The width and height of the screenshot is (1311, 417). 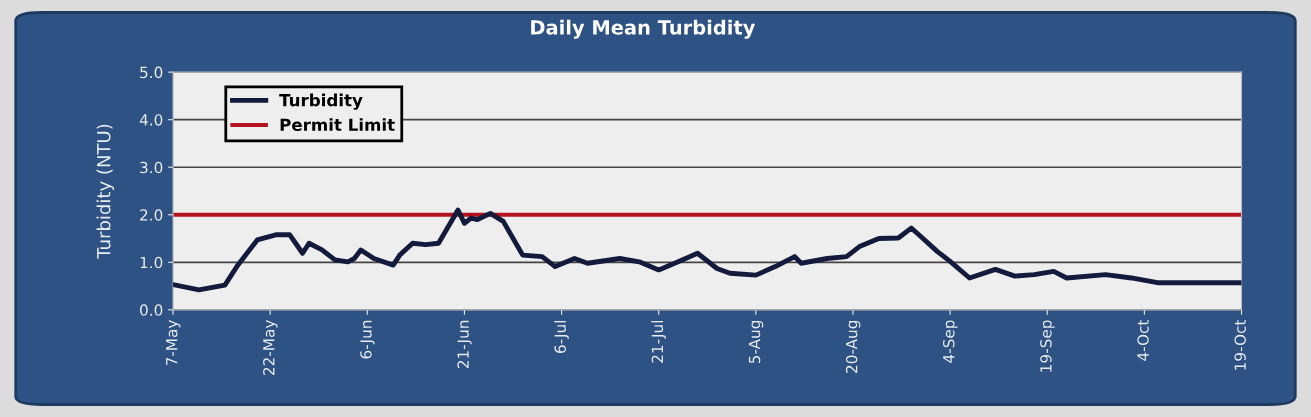 I want to click on y-tick-label: 5.0, so click(x=151, y=72).